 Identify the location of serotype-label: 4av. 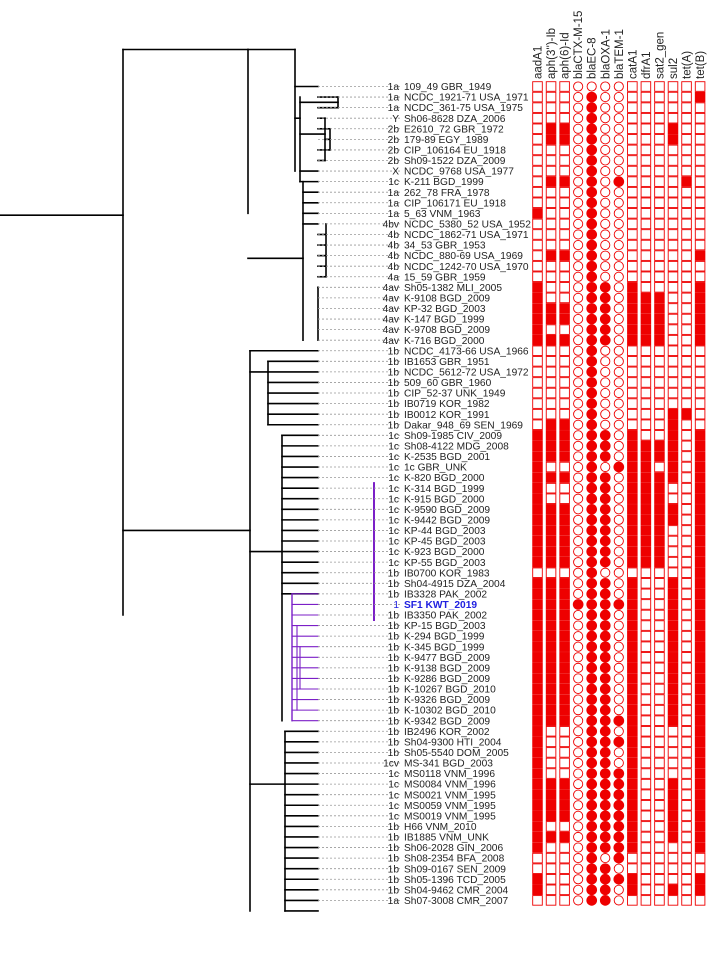
(391, 309).